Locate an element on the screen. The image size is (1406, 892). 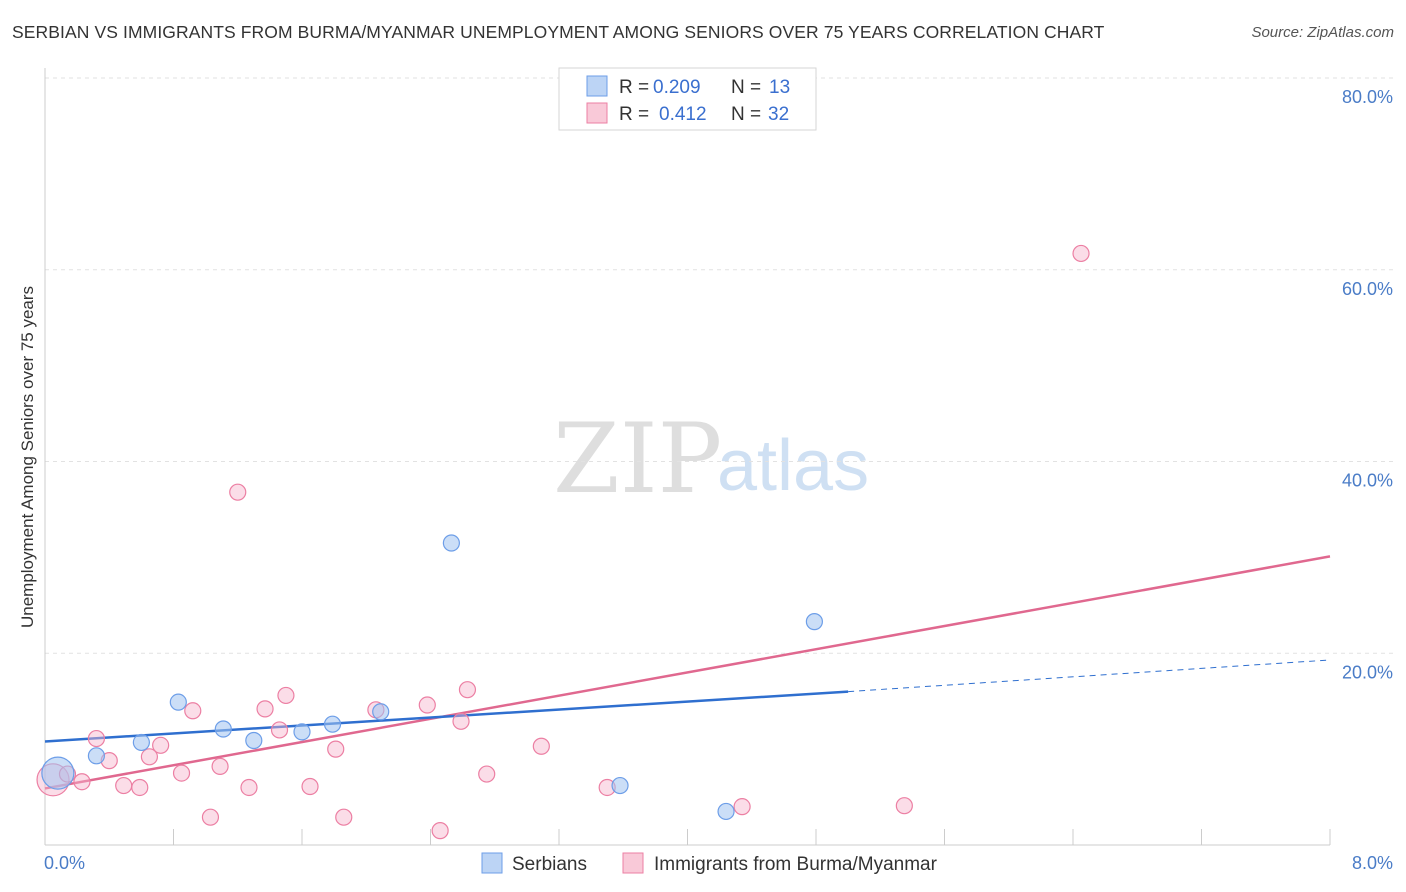
y-tick-labels: 20.0% 40.0% 60.0% 80.0% is located at coordinates (1367, 384).